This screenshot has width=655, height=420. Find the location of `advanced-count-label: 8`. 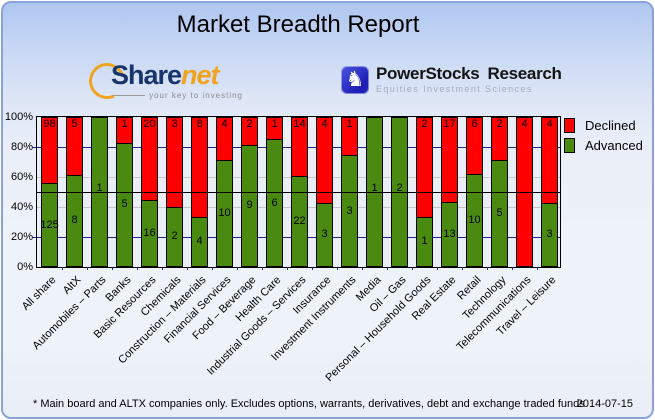

advanced-count-label: 8 is located at coordinates (74, 220).